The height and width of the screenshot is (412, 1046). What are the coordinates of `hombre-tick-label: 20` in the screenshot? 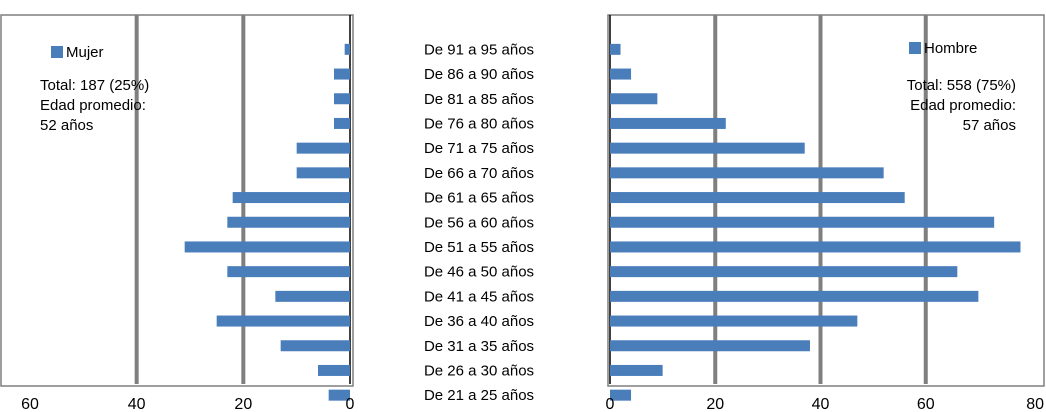 It's located at (715, 404).